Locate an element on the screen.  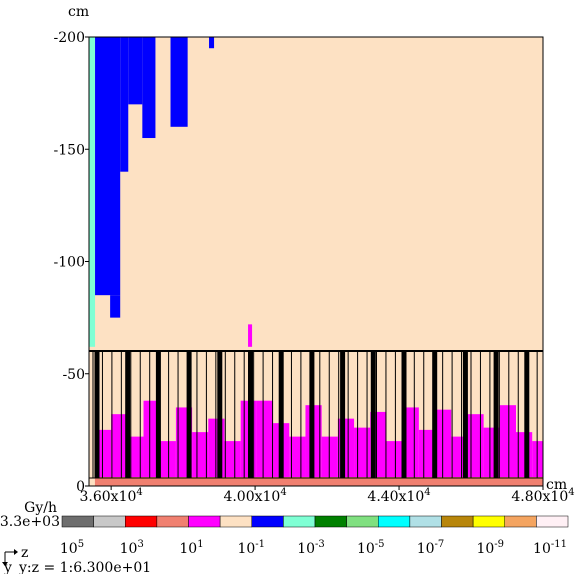
colorbar-label: 10³ is located at coordinates (132, 548).